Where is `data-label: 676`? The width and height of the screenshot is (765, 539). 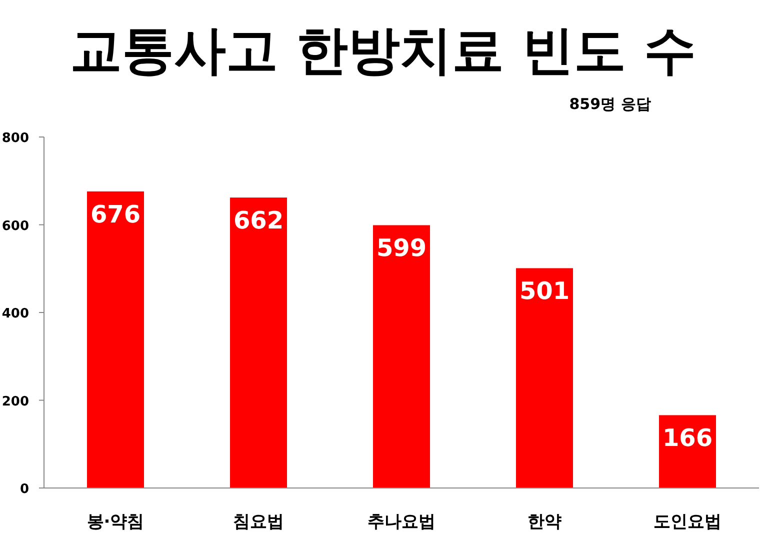 data-label: 676 is located at coordinates (115, 214).